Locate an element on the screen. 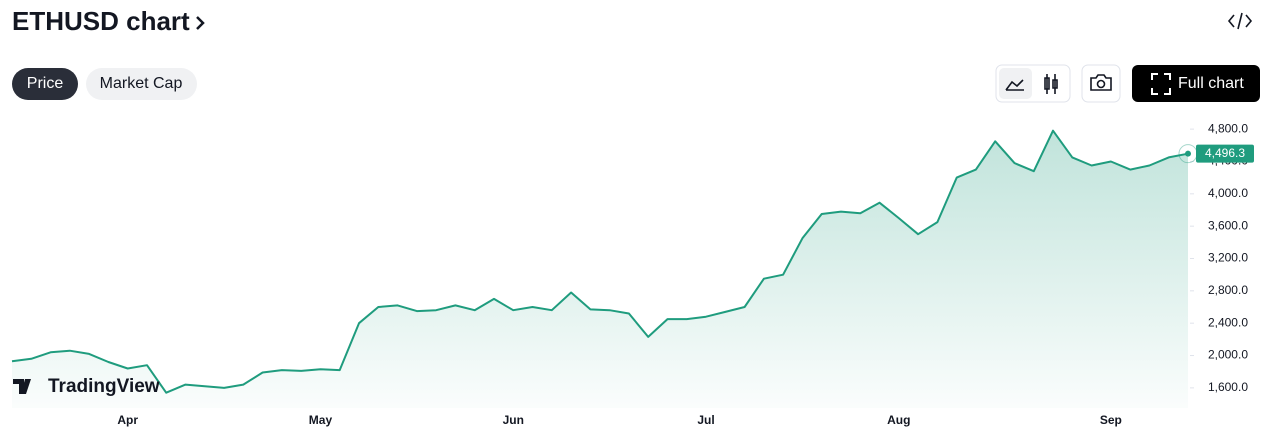 This screenshot has height=446, width=1275. fullscreen-icon is located at coordinates (1161, 84).